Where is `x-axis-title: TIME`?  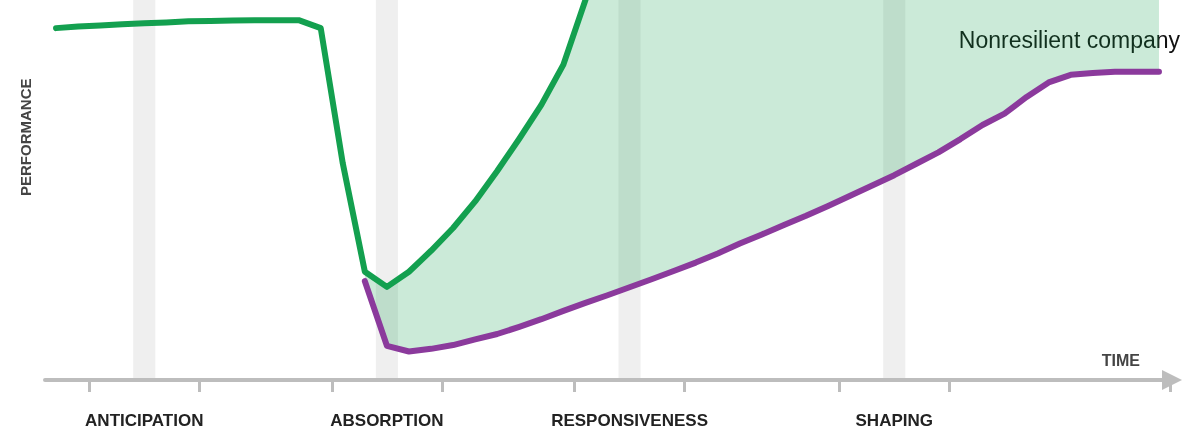
x-axis-title: TIME is located at coordinates (1121, 360).